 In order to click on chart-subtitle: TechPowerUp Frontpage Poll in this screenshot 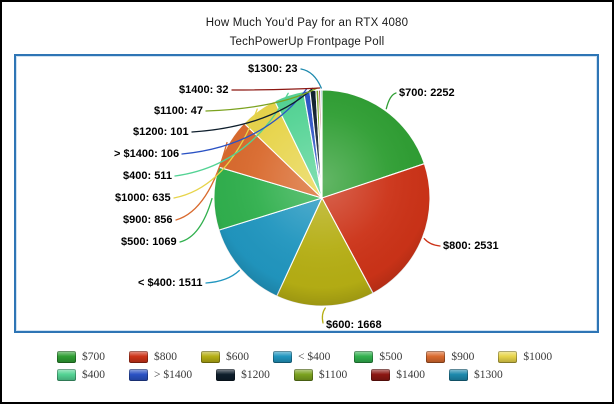, I will do `click(307, 42)`.